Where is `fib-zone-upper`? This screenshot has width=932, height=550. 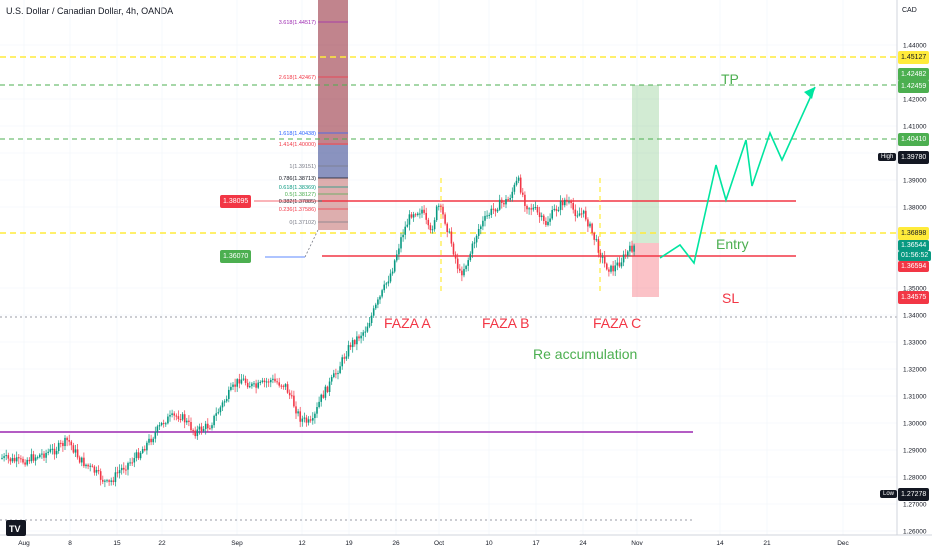
fib-zone-upper is located at coordinates (333, 72).